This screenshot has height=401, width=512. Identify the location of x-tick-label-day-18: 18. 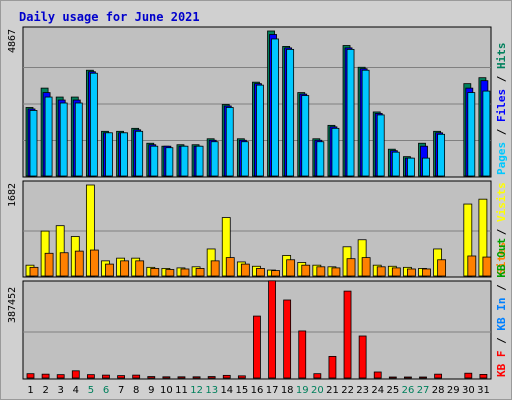
(287, 390).